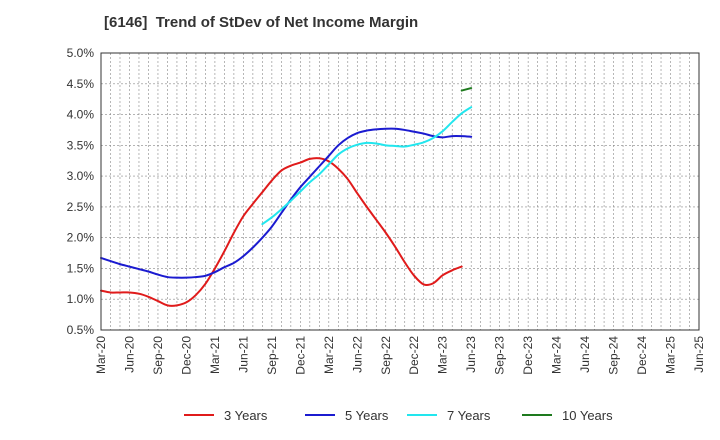 This screenshot has height=440, width=720. I want to click on y-tick-label: 0.5%, so click(81, 330).